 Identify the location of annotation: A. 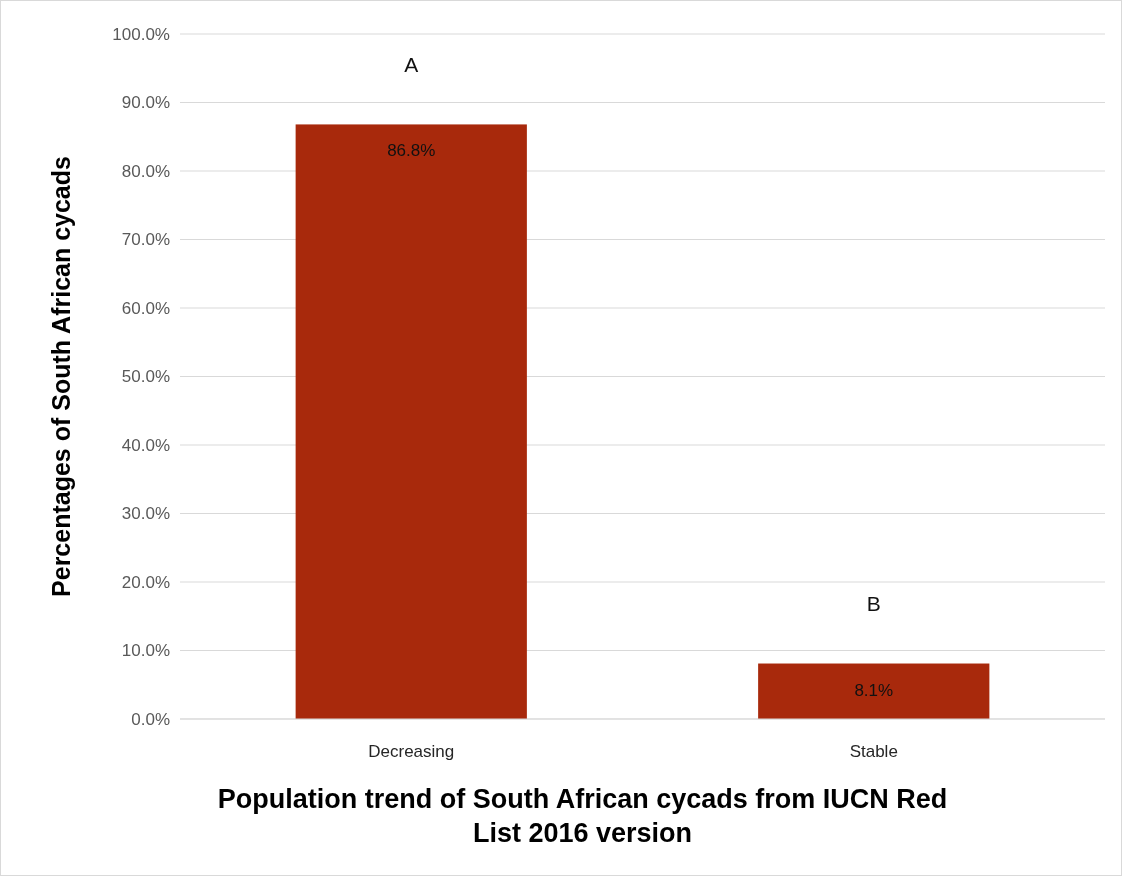
(411, 64).